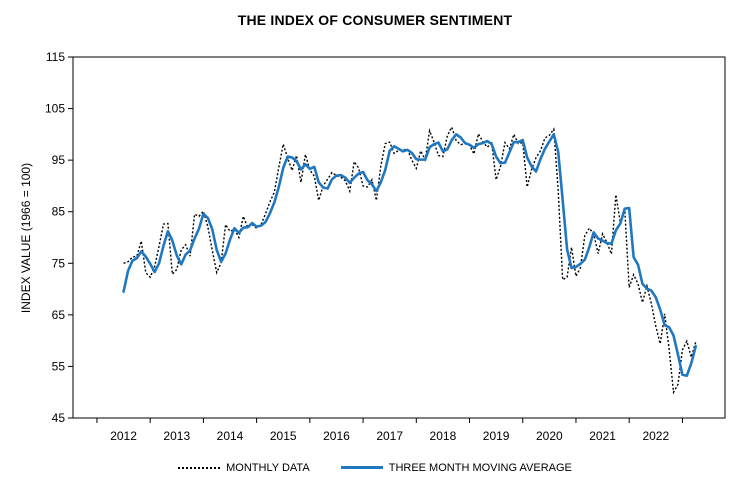 Image resolution: width=750 pixels, height=491 pixels. Describe the element at coordinates (361, 467) in the screenshot. I see `legend-solid-line-swatch` at that location.